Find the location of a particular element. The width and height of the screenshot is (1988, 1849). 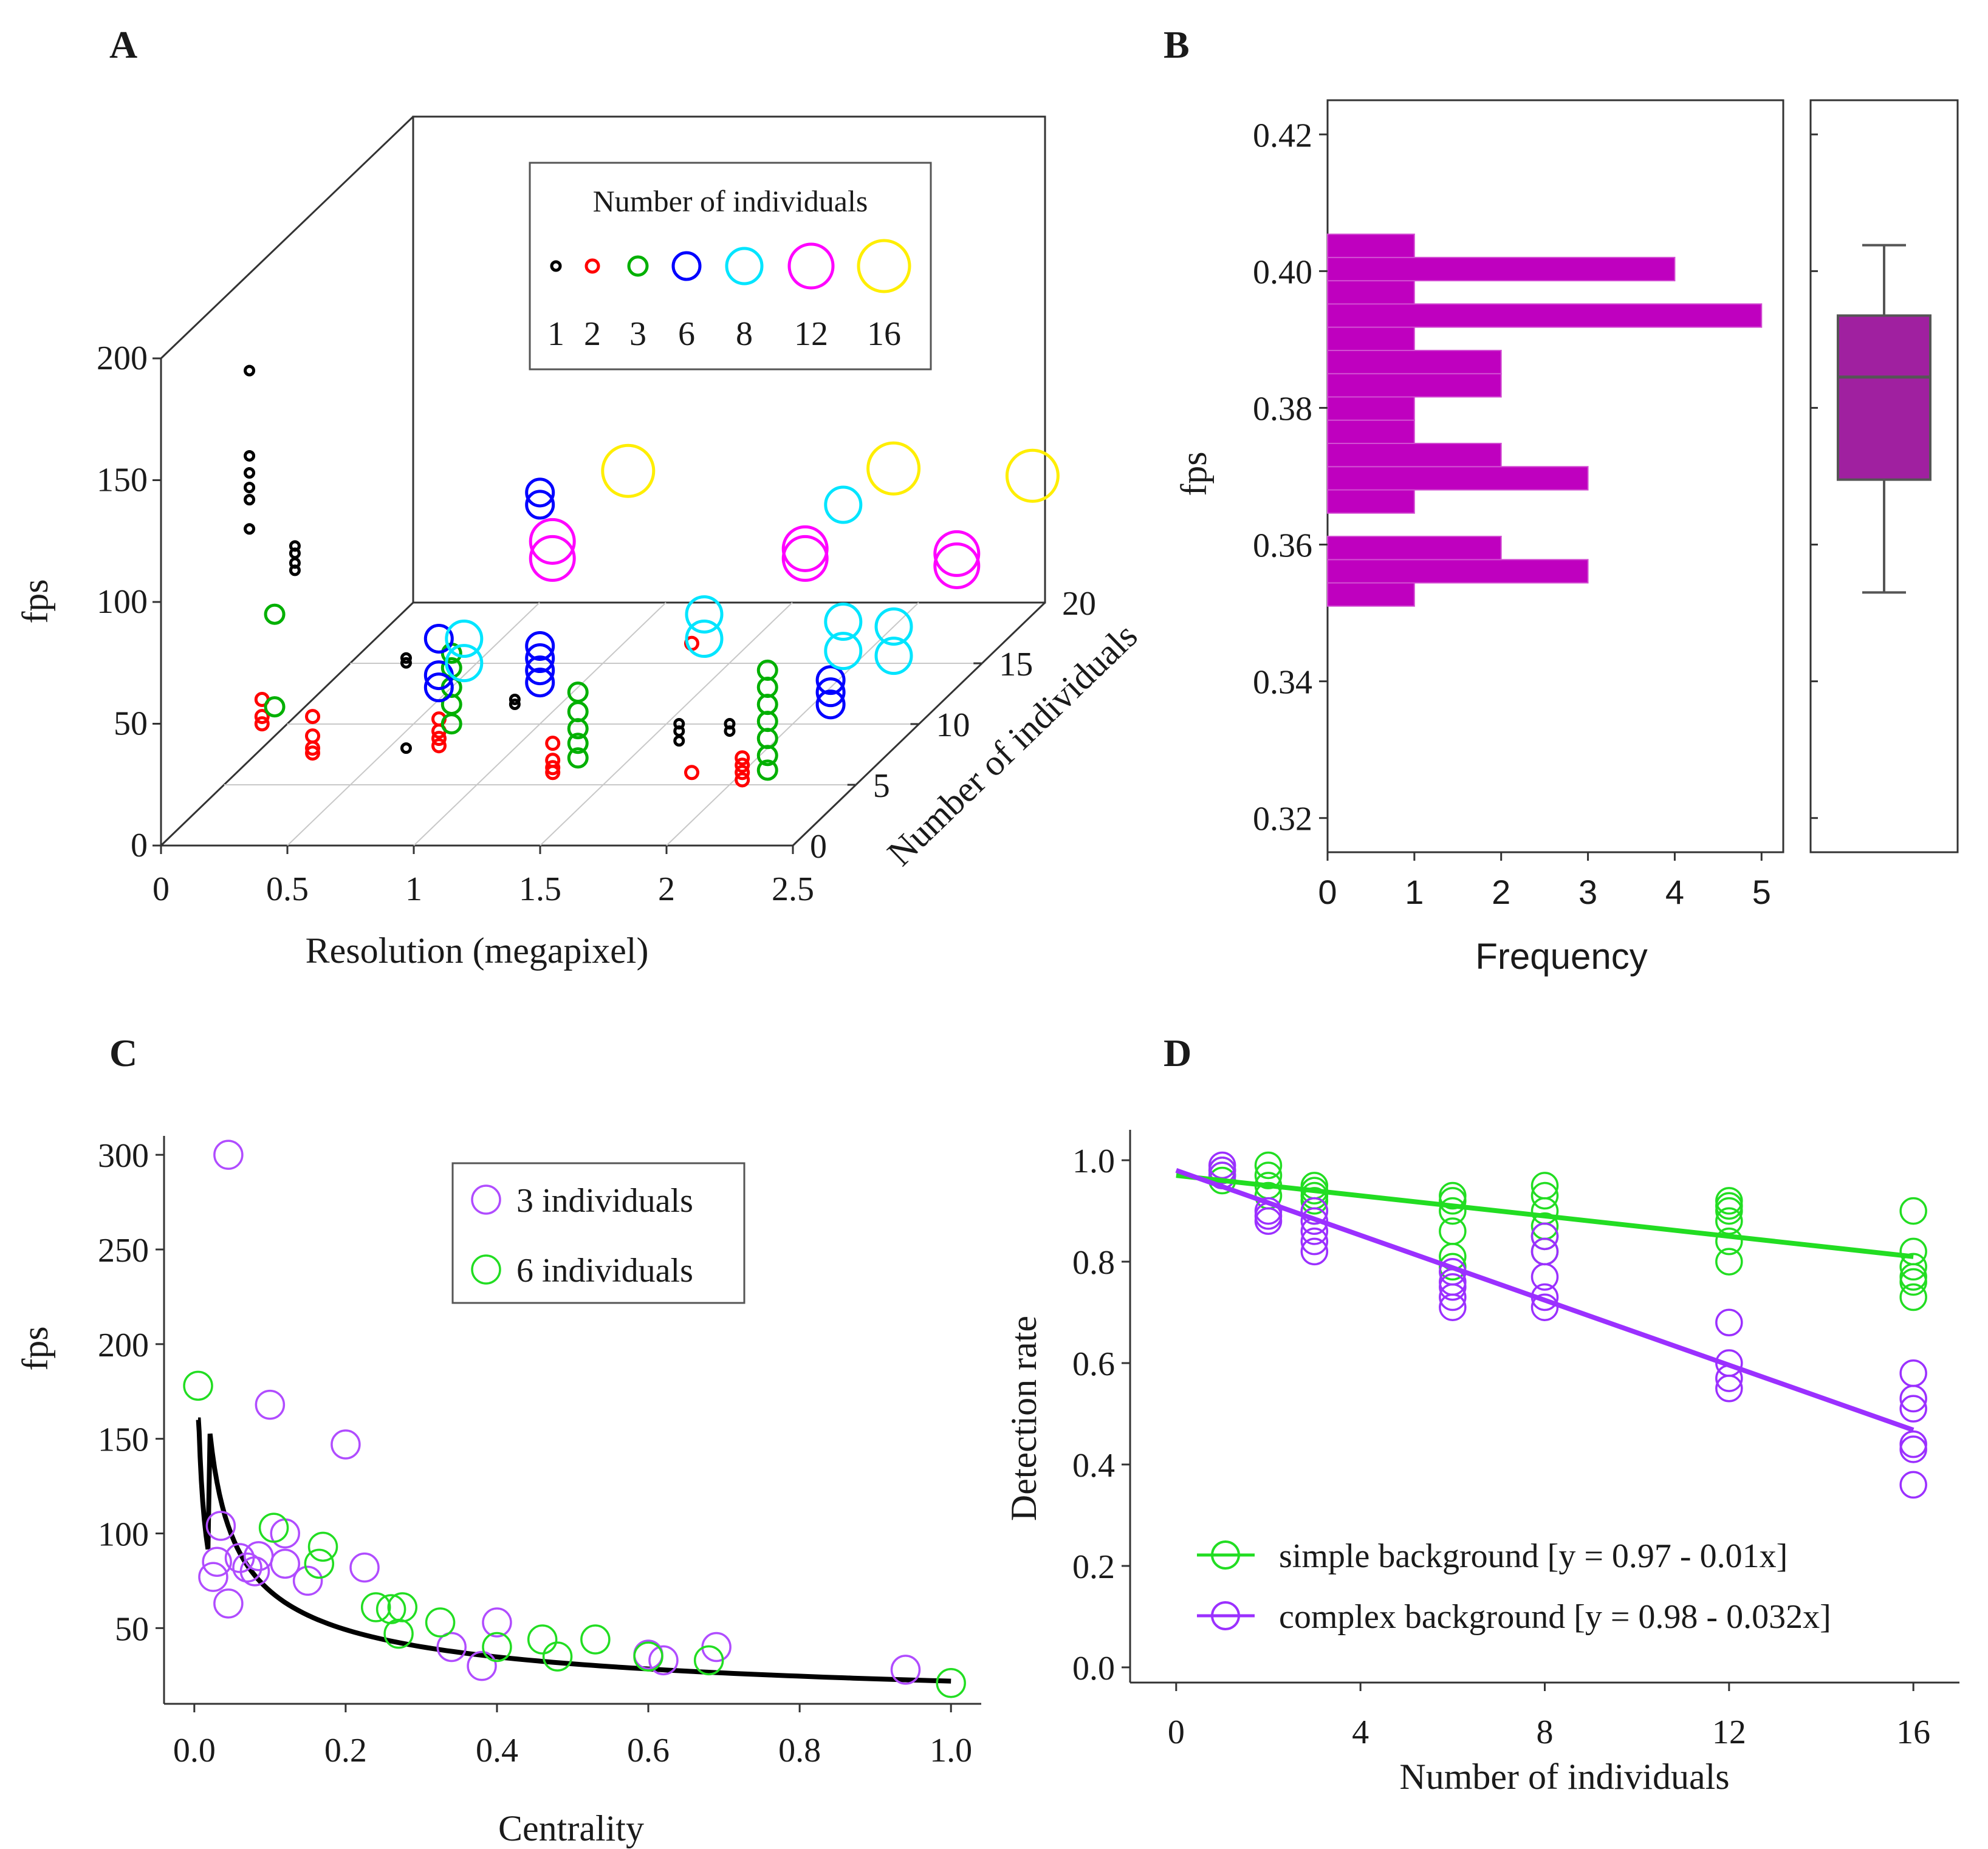

chart-c-legend-marker is located at coordinates (486, 1199).